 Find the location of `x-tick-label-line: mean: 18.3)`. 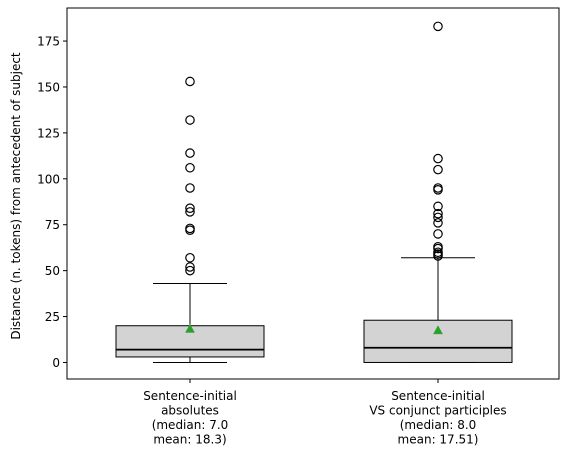

x-tick-label-line: mean: 18.3) is located at coordinates (189, 440).